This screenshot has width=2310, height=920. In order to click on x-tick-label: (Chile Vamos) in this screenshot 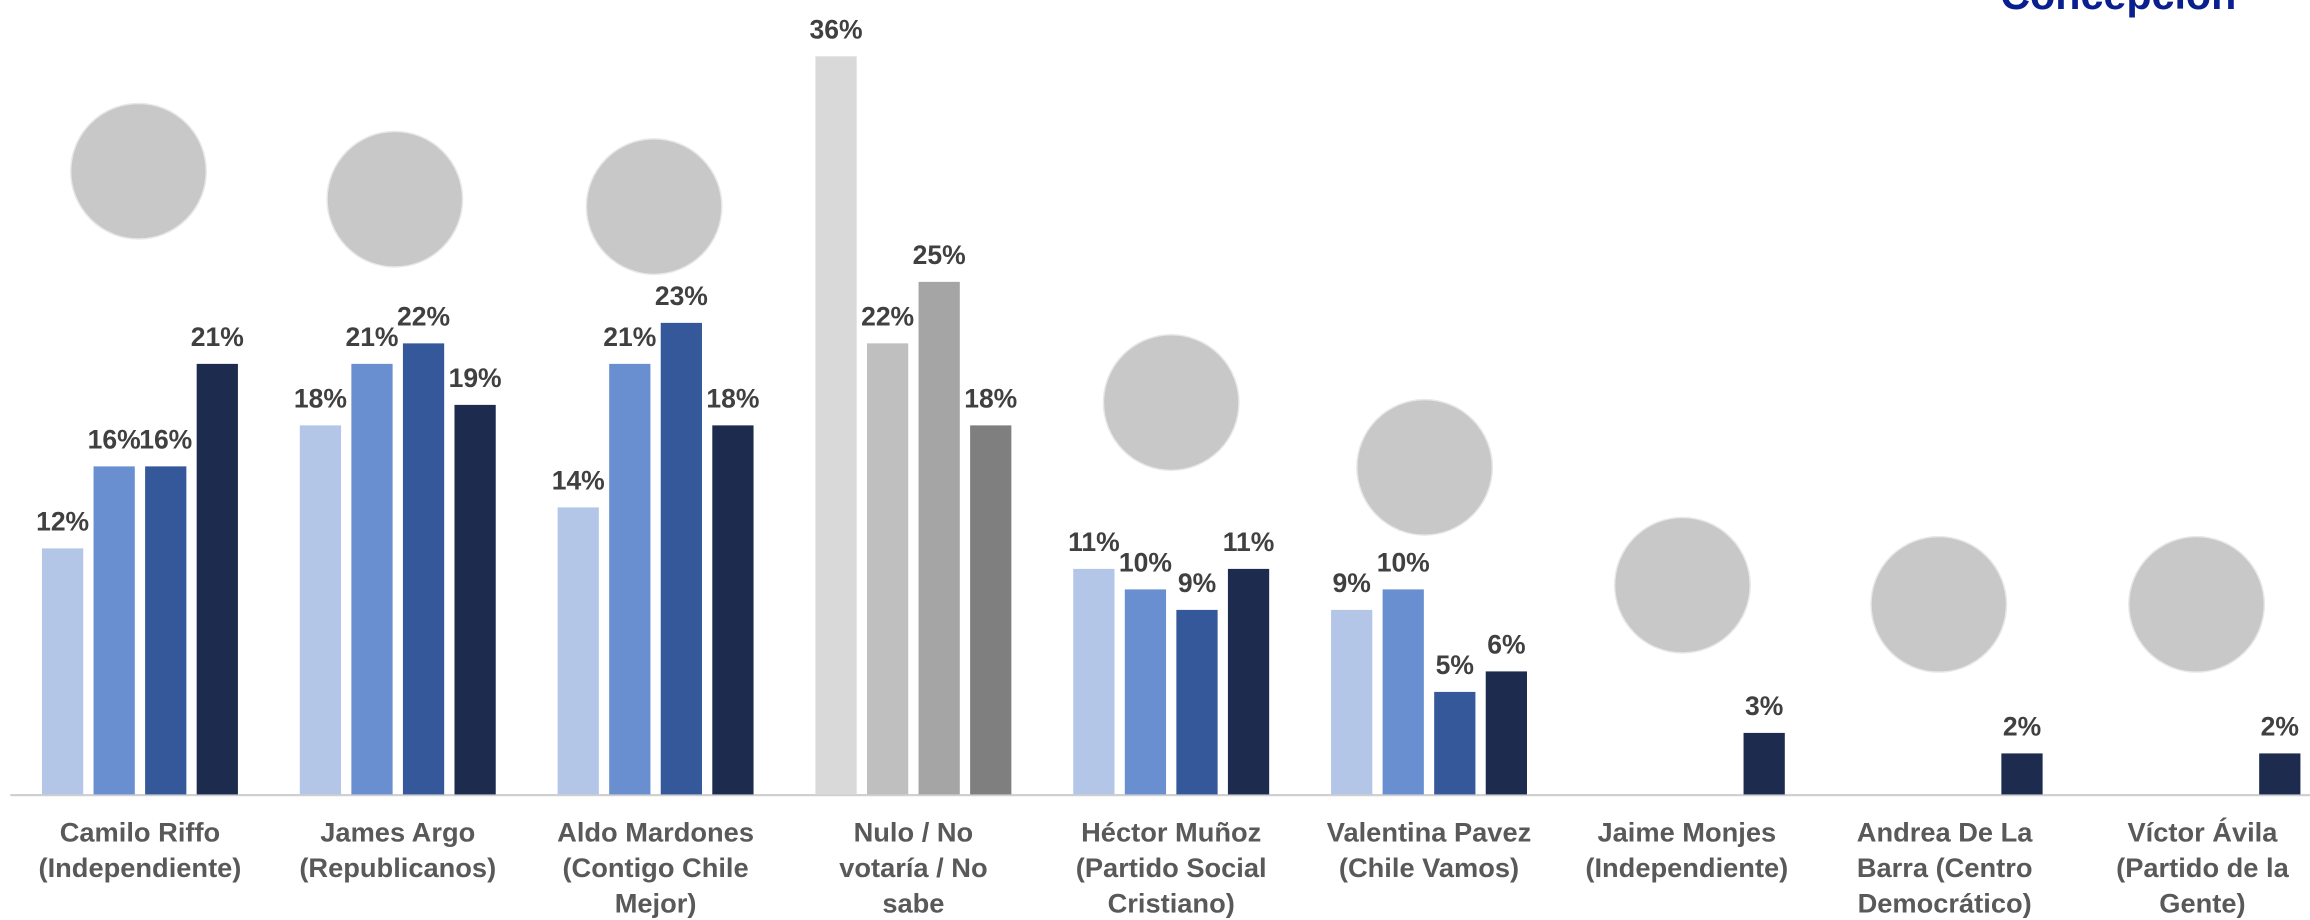, I will do `click(1429, 867)`.